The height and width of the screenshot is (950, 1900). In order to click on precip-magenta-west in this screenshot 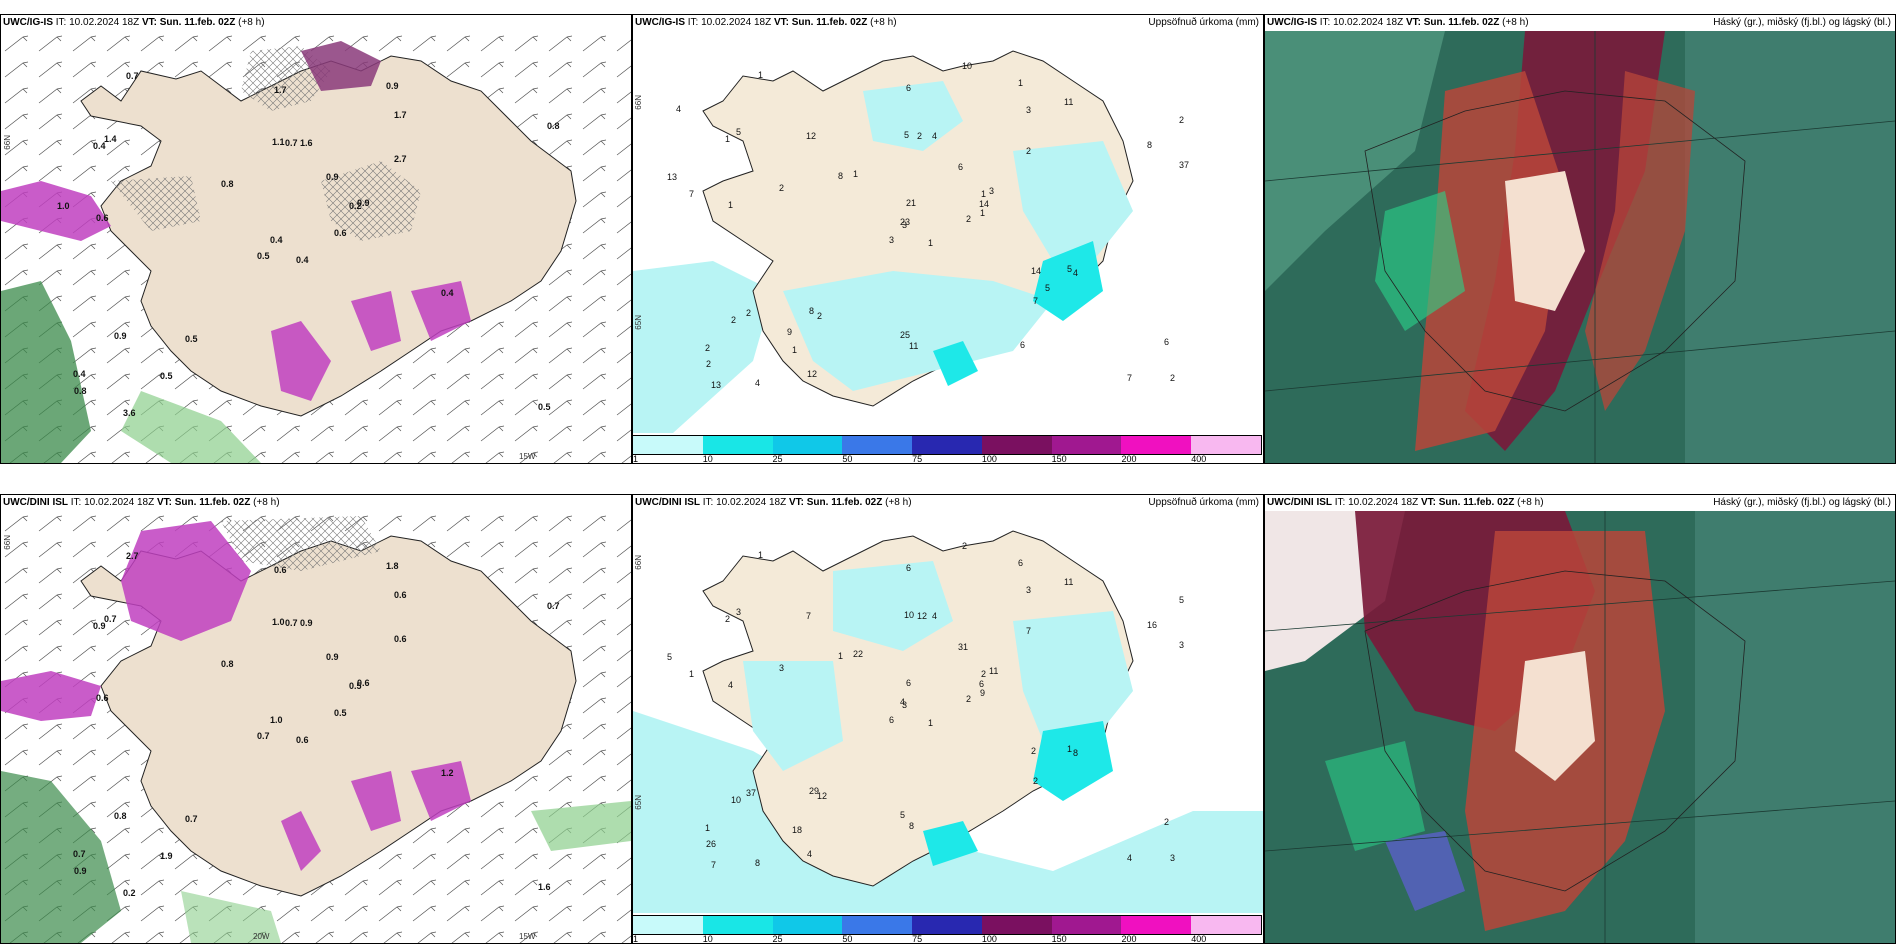, I will do `click(51, 696)`.